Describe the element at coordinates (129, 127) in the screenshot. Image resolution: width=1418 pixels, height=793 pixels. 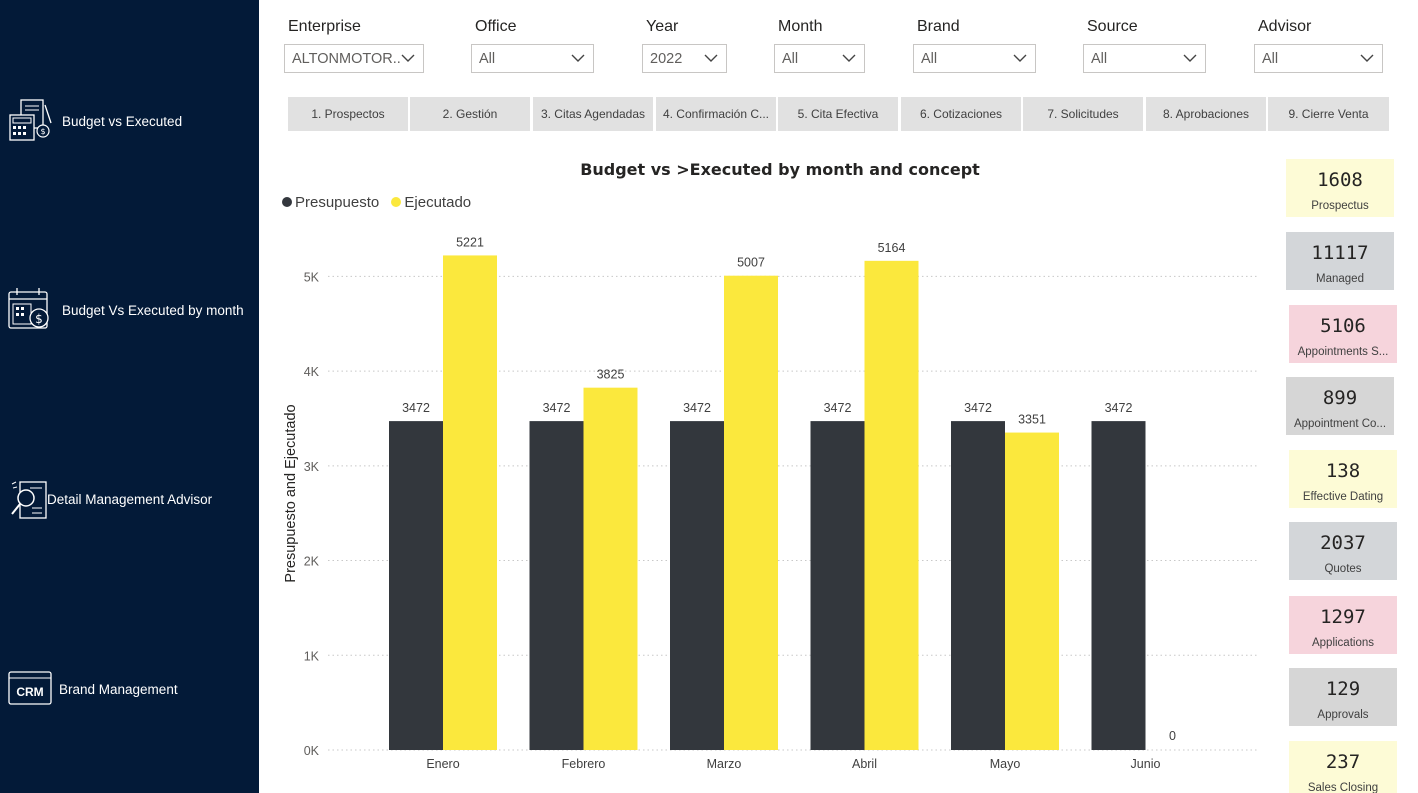
I see `nav-budget-vs-executed: $ Budget vs Executed` at that location.